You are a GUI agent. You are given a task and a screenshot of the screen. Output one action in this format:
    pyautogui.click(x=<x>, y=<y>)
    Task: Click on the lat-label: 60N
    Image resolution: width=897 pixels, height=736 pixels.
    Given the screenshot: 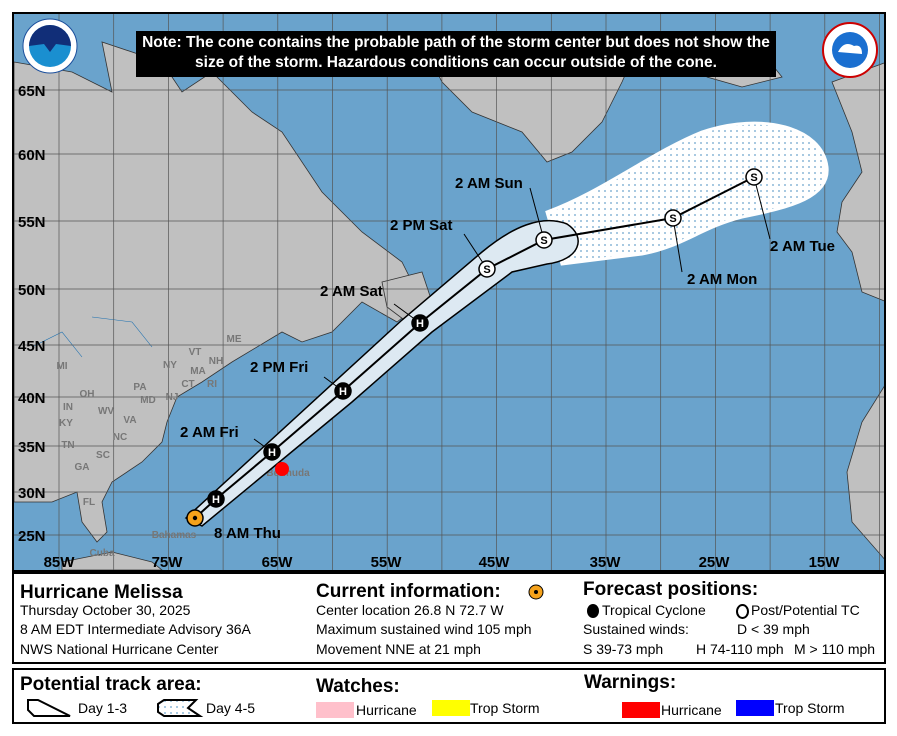 What is the action you would take?
    pyautogui.click(x=32, y=155)
    